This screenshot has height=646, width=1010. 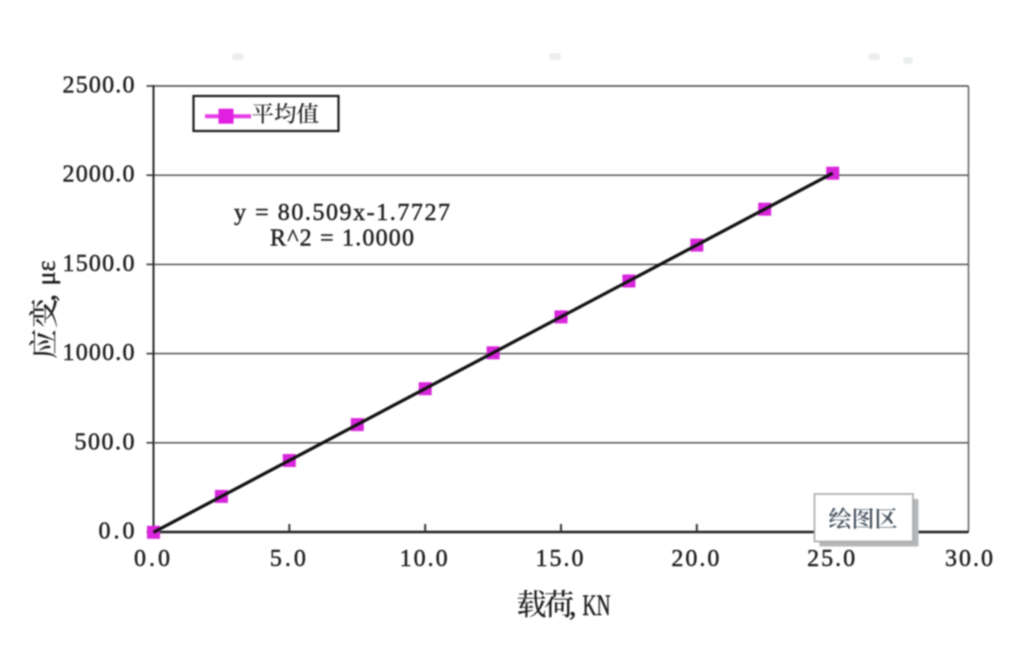 What do you see at coordinates (560, 559) in the screenshot?
I see `svg-text: 15.0` at bounding box center [560, 559].